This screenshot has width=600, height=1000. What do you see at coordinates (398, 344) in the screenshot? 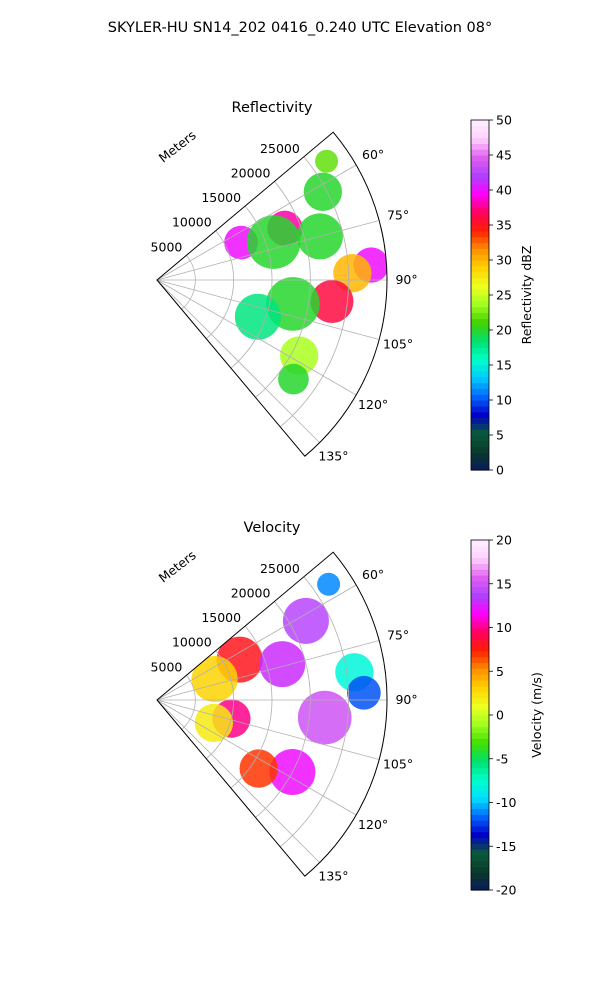
I see `azimuth-tick-label: 105°` at bounding box center [398, 344].